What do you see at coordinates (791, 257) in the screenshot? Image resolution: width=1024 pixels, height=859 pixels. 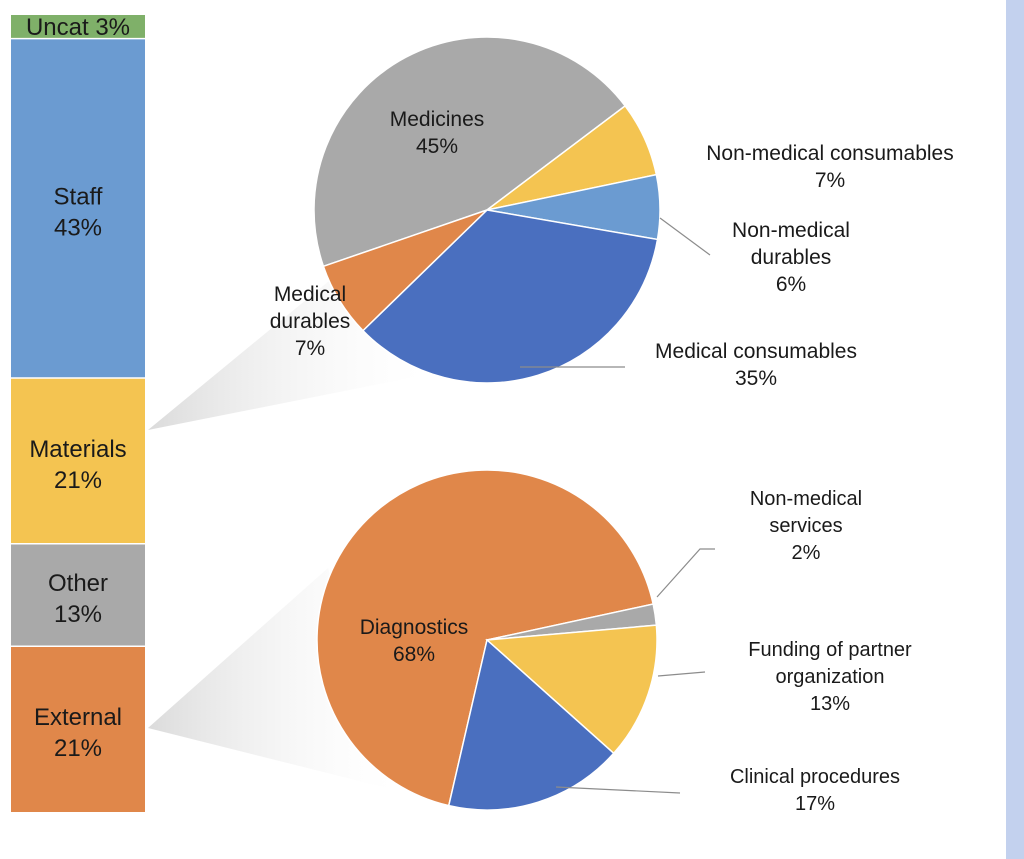 I see `materials-pie-label-non-medical-durables: Non-medical durables 6%` at bounding box center [791, 257].